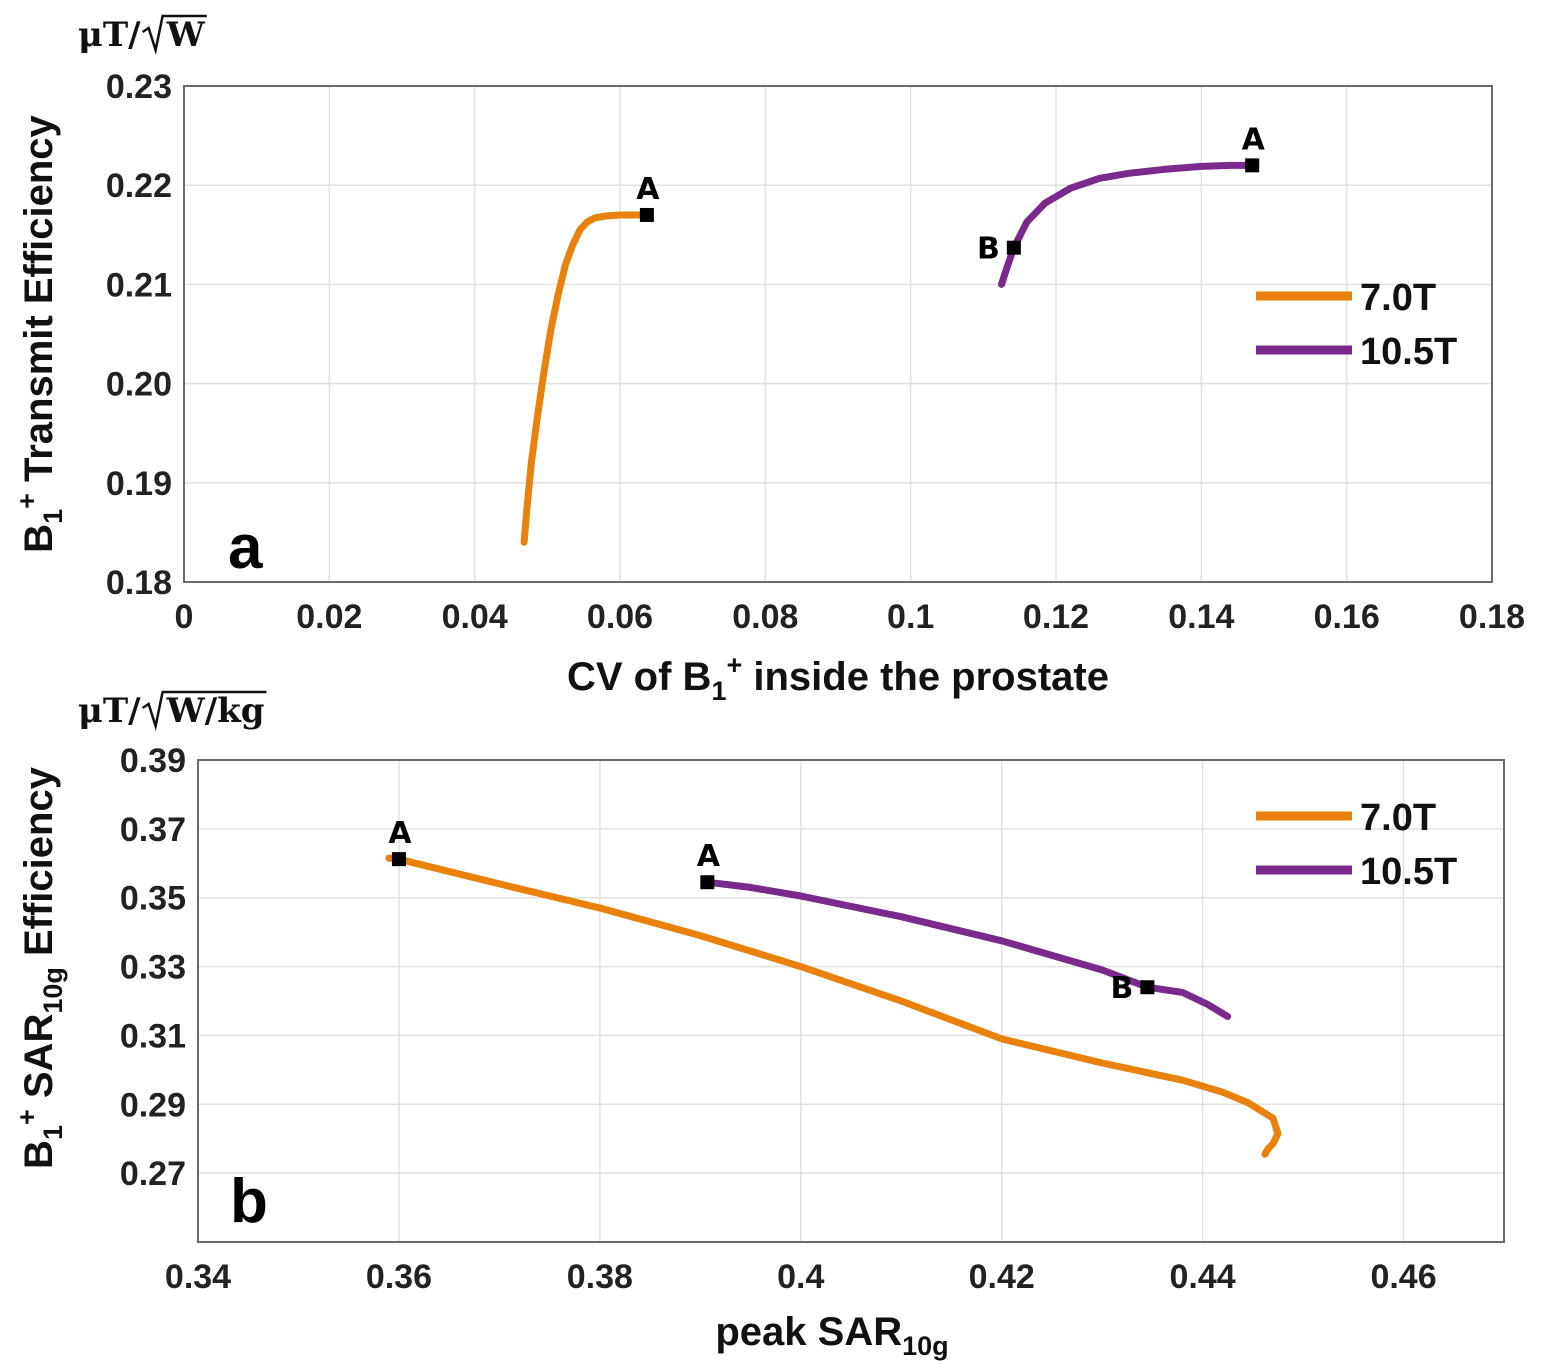 The image size is (1544, 1364). Describe the element at coordinates (139, 385) in the screenshot. I see `y-tick-label: 0.20` at that location.